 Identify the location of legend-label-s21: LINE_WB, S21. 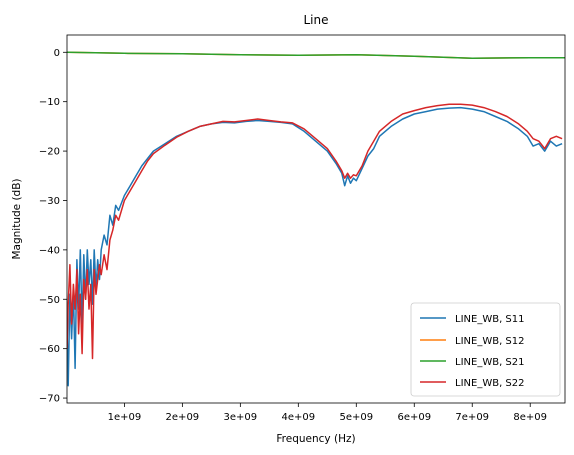
(490, 362).